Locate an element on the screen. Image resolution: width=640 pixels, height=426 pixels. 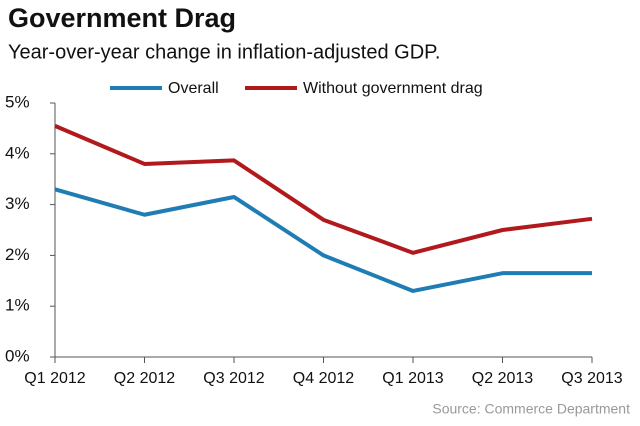
x-tick-label: Q1 2013 is located at coordinates (412, 378).